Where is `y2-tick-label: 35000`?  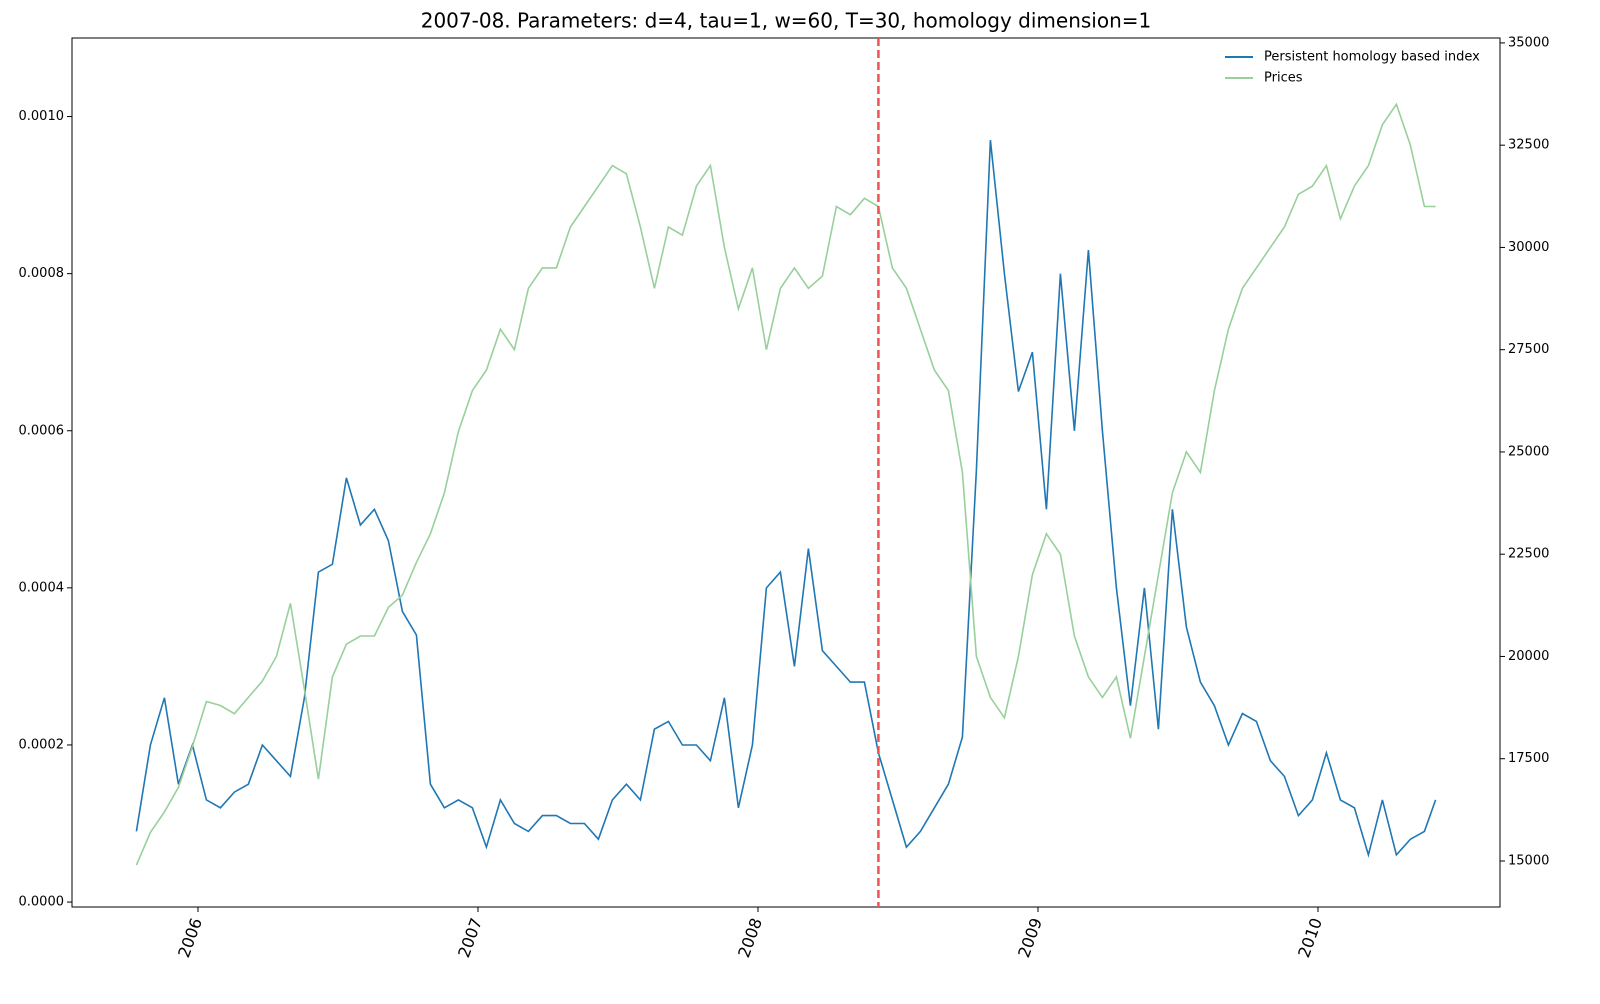 y2-tick-label: 35000 is located at coordinates (1528, 42).